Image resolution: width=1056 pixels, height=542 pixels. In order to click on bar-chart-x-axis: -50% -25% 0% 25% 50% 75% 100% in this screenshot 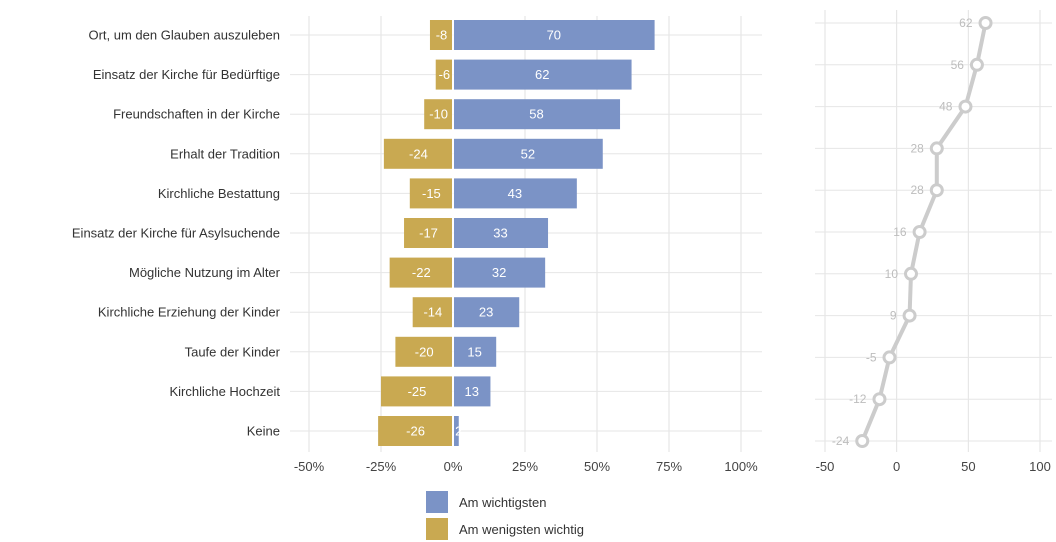, I will do `click(526, 466)`.